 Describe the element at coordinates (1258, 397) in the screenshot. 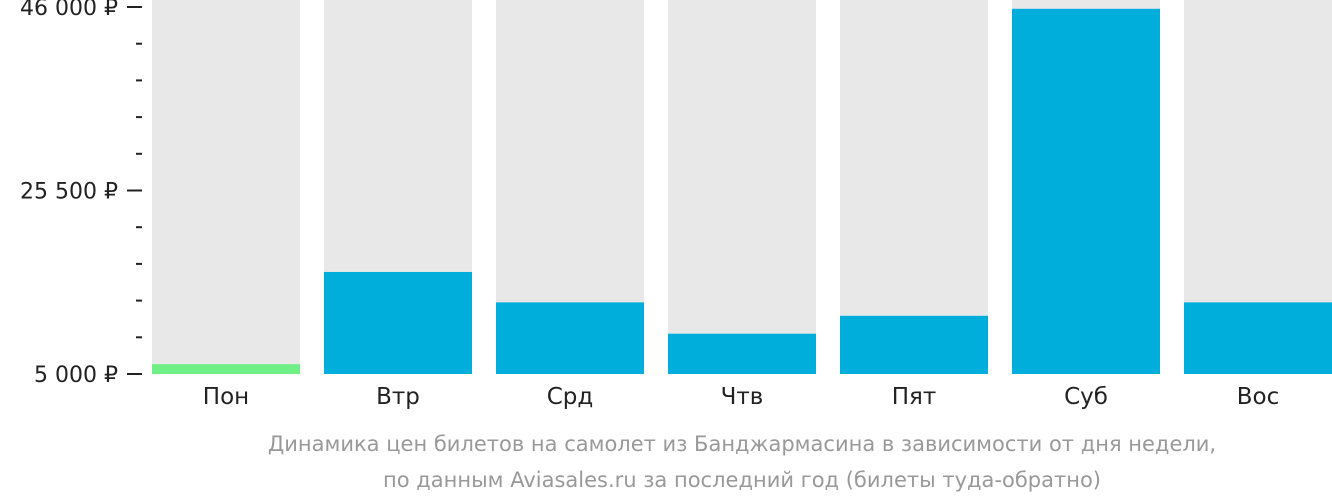

I see `x-tick-label-6: Вос` at that location.